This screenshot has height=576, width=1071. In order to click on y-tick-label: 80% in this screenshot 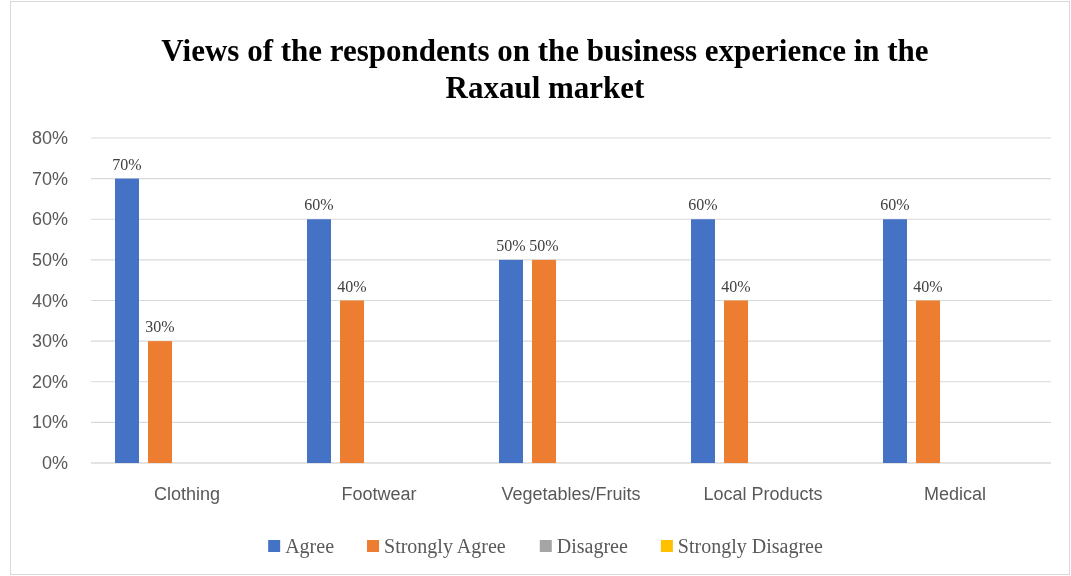, I will do `click(49, 138)`.